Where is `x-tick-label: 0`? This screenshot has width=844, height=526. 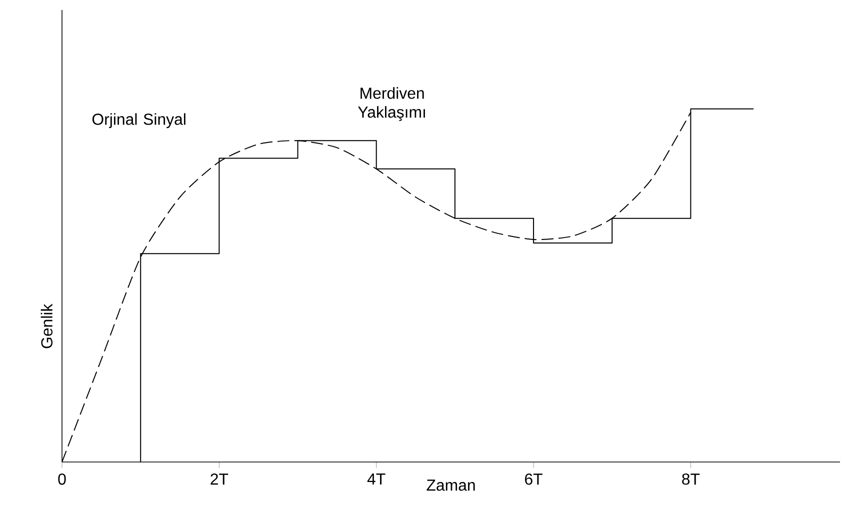
x-tick-label: 0 is located at coordinates (62, 479).